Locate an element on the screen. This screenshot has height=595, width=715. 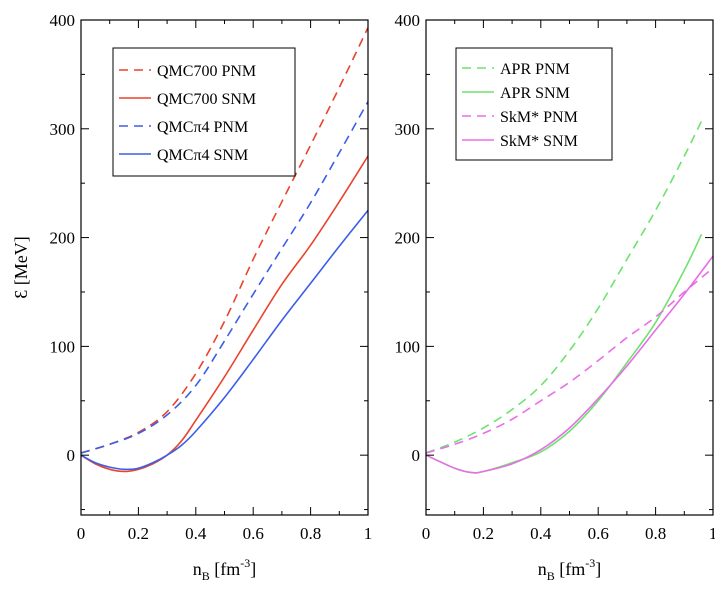
legend-box is located at coordinates (534, 104).